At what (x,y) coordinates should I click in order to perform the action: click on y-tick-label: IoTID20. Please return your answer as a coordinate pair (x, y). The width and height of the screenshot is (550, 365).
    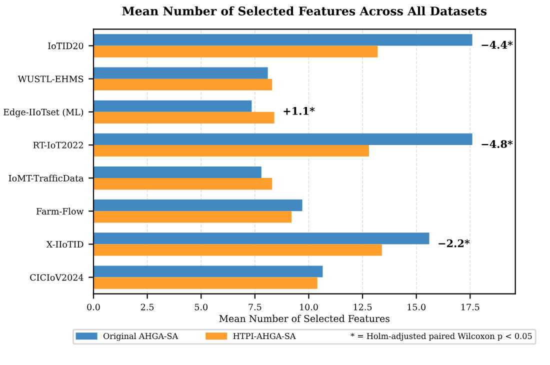
    Looking at the image, I should click on (66, 46).